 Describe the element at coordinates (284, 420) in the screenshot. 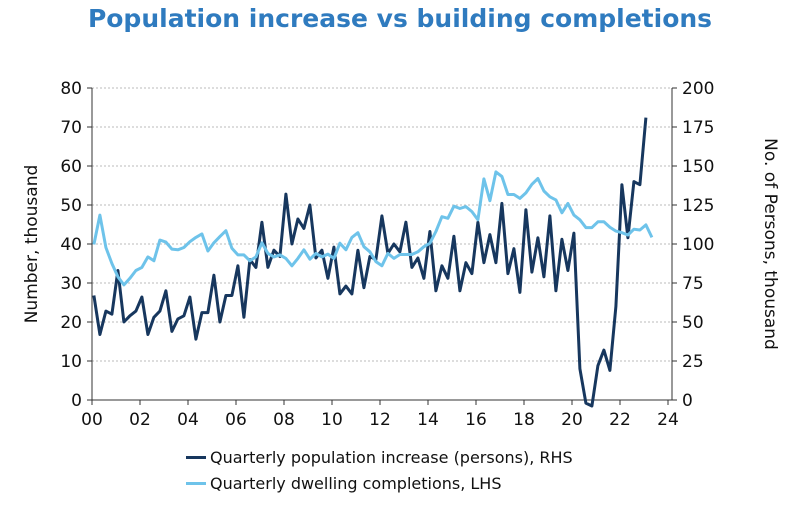

I see `x-tick-label: 08` at that location.